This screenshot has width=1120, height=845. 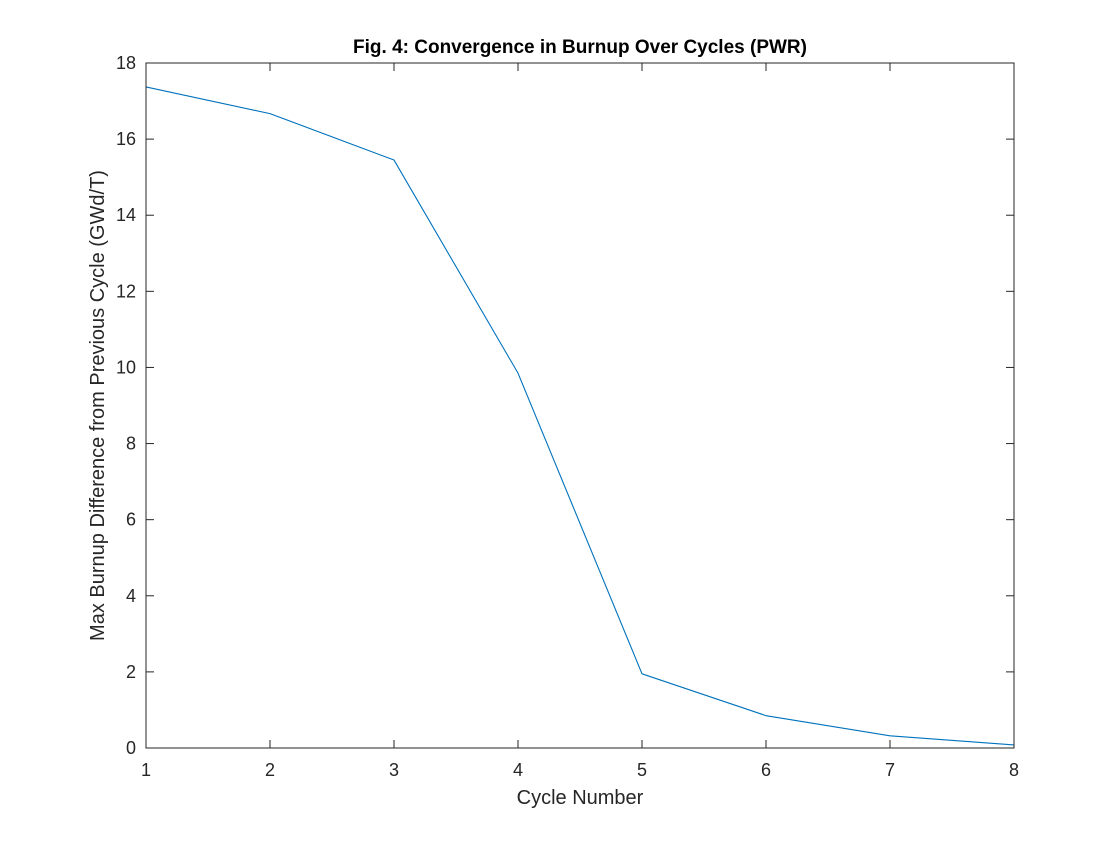 What do you see at coordinates (126, 63) in the screenshot?
I see `y-tick-label: 18` at bounding box center [126, 63].